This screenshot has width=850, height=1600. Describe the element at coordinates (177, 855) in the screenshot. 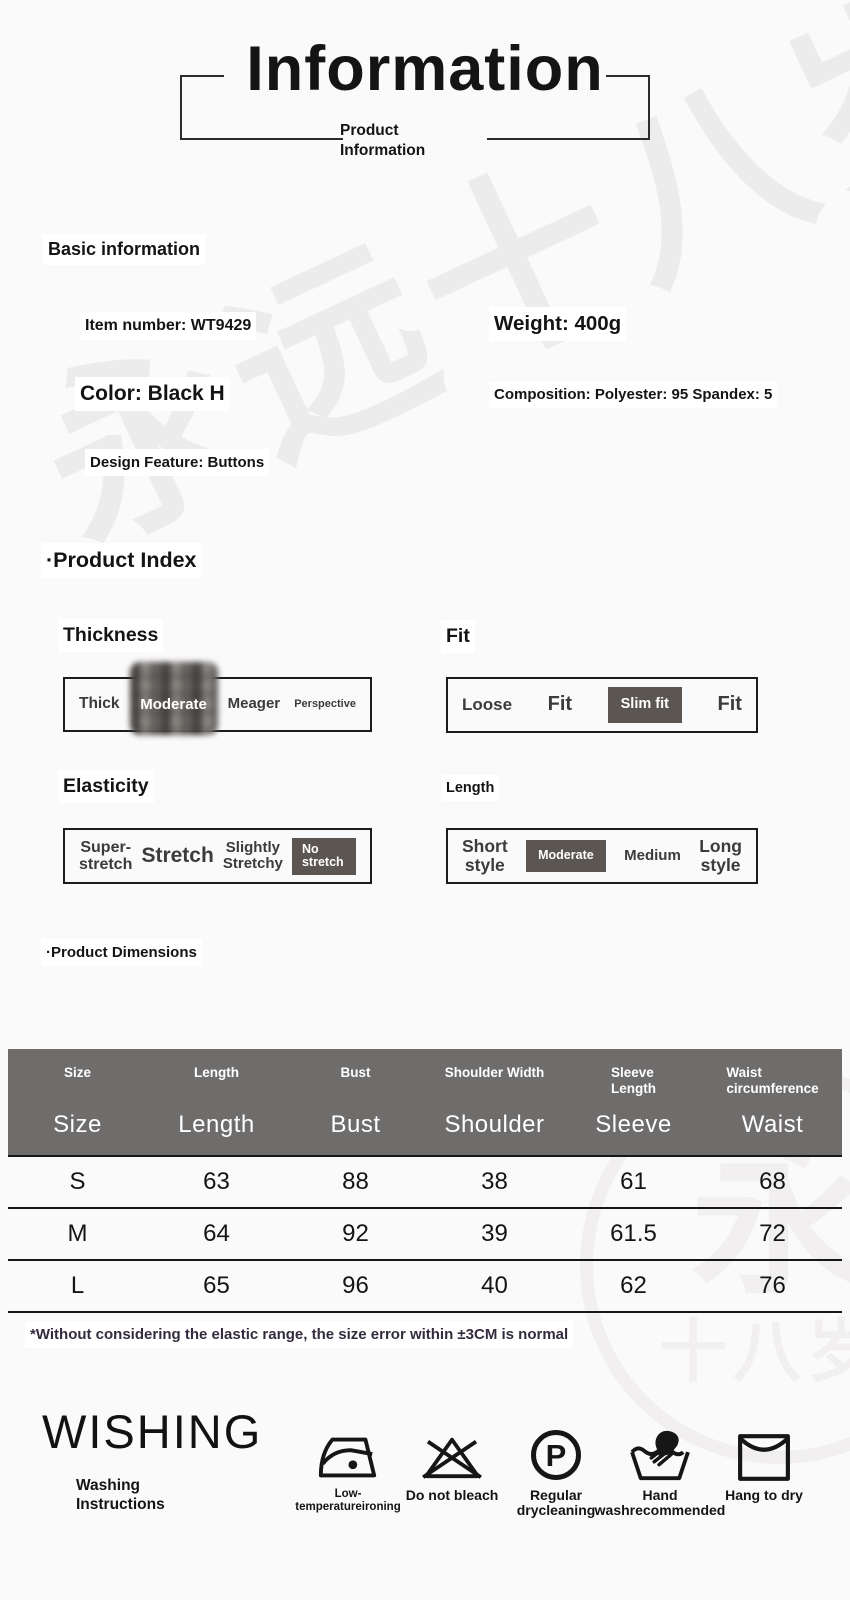

I see `option-stretch: Stretch` at that location.